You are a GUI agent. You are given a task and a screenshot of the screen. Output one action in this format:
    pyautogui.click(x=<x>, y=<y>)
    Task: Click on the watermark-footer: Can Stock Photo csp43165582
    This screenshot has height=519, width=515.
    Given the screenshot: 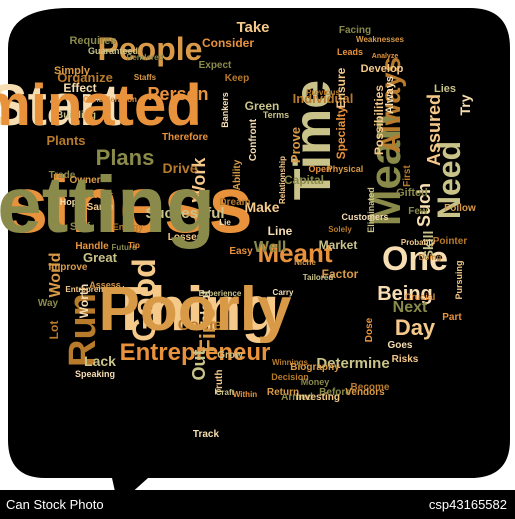 What is the action you would take?
    pyautogui.click(x=257, y=504)
    